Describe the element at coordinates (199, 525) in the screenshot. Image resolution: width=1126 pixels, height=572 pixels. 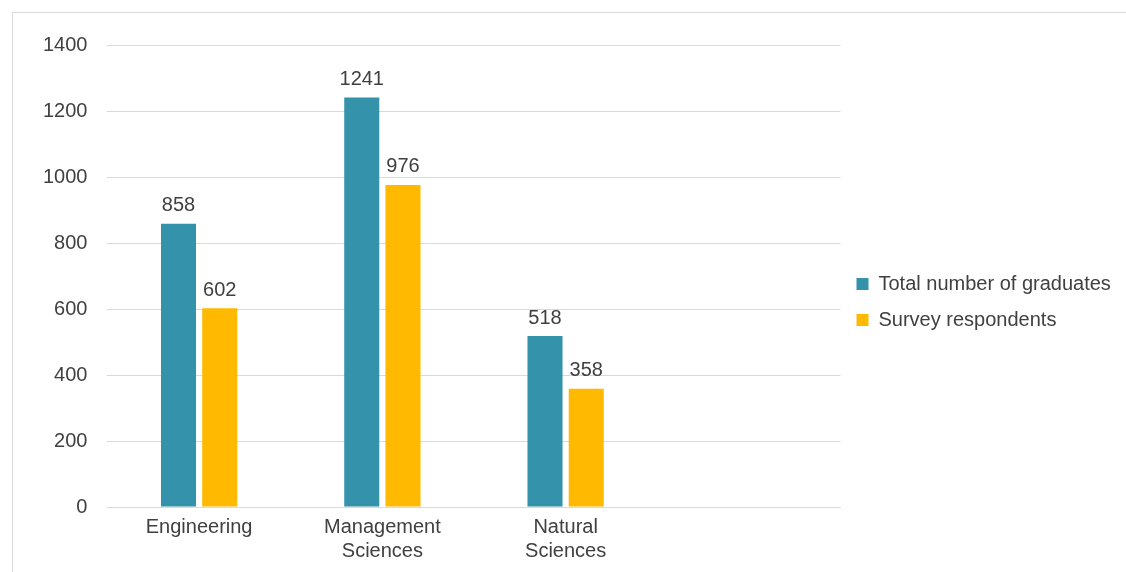
I see `x-tick-label: Engineering` at that location.